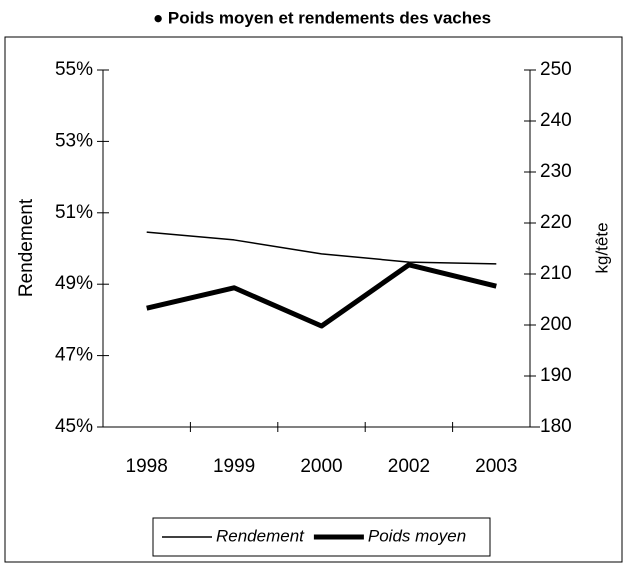 The width and height of the screenshot is (627, 567). I want to click on y-tick-label: 51%, so click(74, 212).